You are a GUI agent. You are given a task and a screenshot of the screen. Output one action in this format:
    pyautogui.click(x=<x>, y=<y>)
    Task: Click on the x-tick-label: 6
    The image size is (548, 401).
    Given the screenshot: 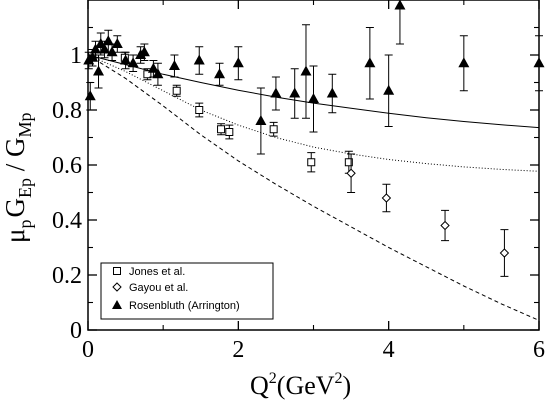 What is the action you would take?
    pyautogui.click(x=539, y=350)
    